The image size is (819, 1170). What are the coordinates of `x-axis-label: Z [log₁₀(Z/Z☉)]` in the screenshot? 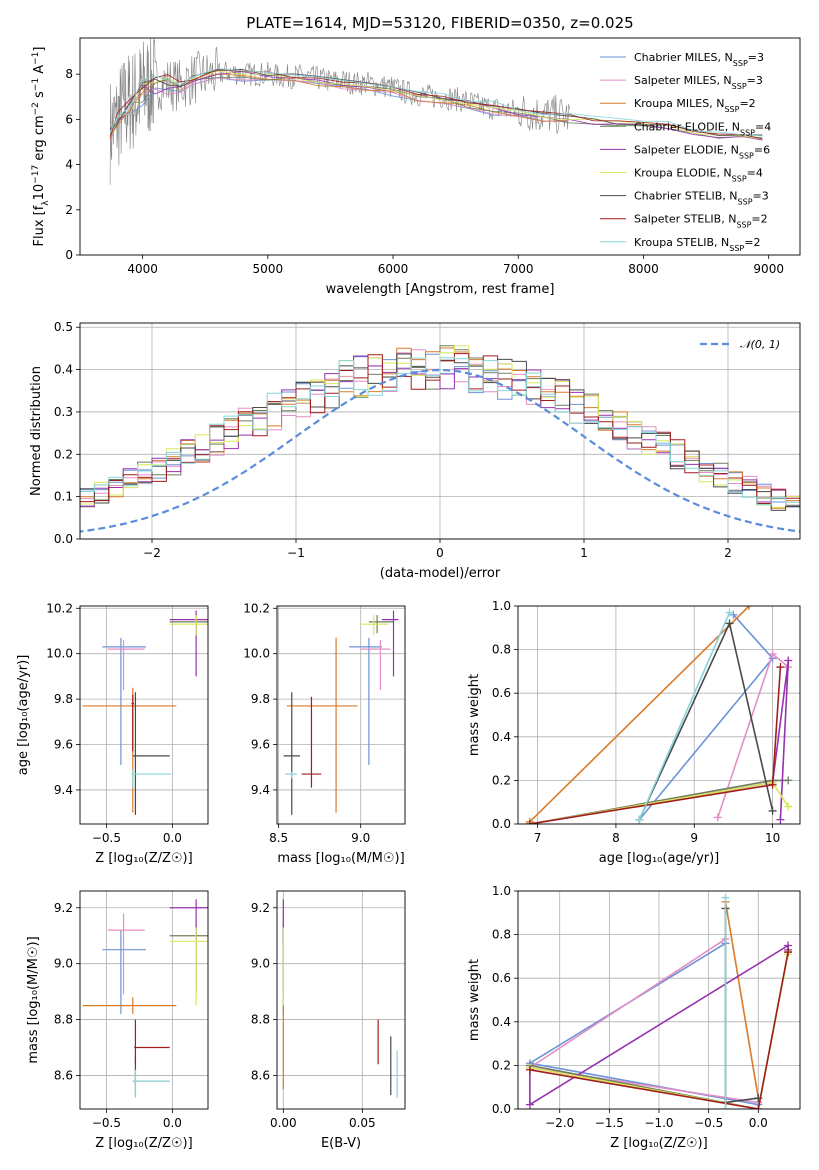 It's located at (143, 858).